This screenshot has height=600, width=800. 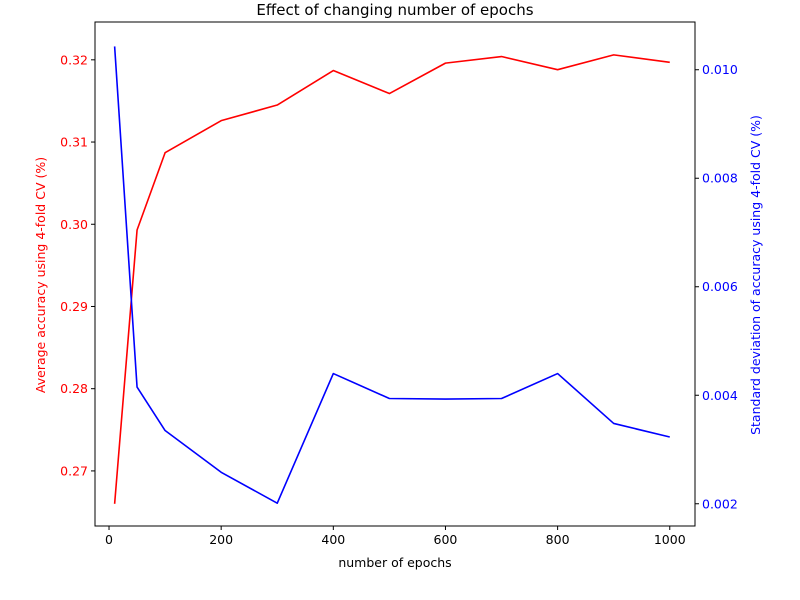 What do you see at coordinates (221, 539) in the screenshot?
I see `x-tick-label: 200` at bounding box center [221, 539].